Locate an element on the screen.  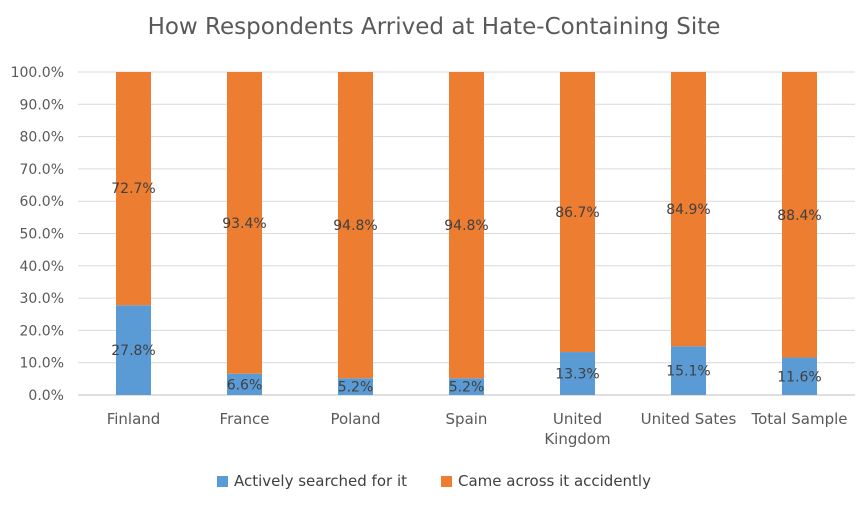
y-tick-label: 80.0% is located at coordinates (42, 138).